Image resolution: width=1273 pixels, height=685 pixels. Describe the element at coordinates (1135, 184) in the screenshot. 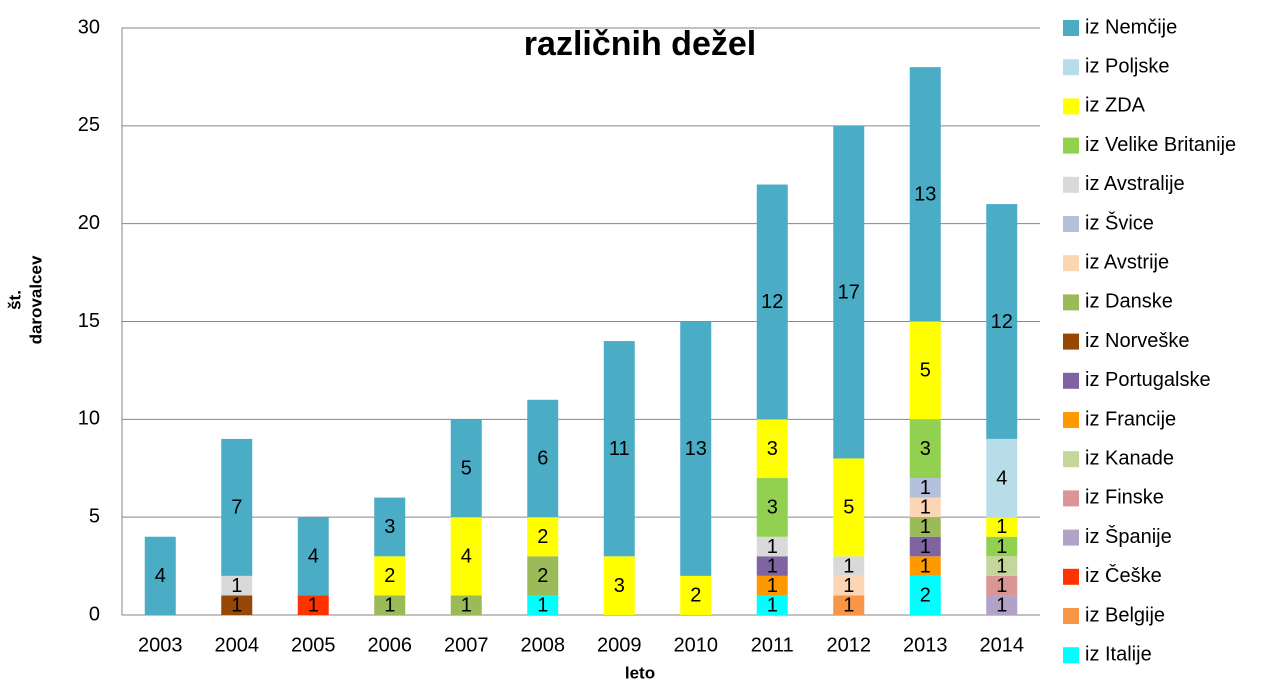

I see `legend-label: iz Avstralije` at that location.